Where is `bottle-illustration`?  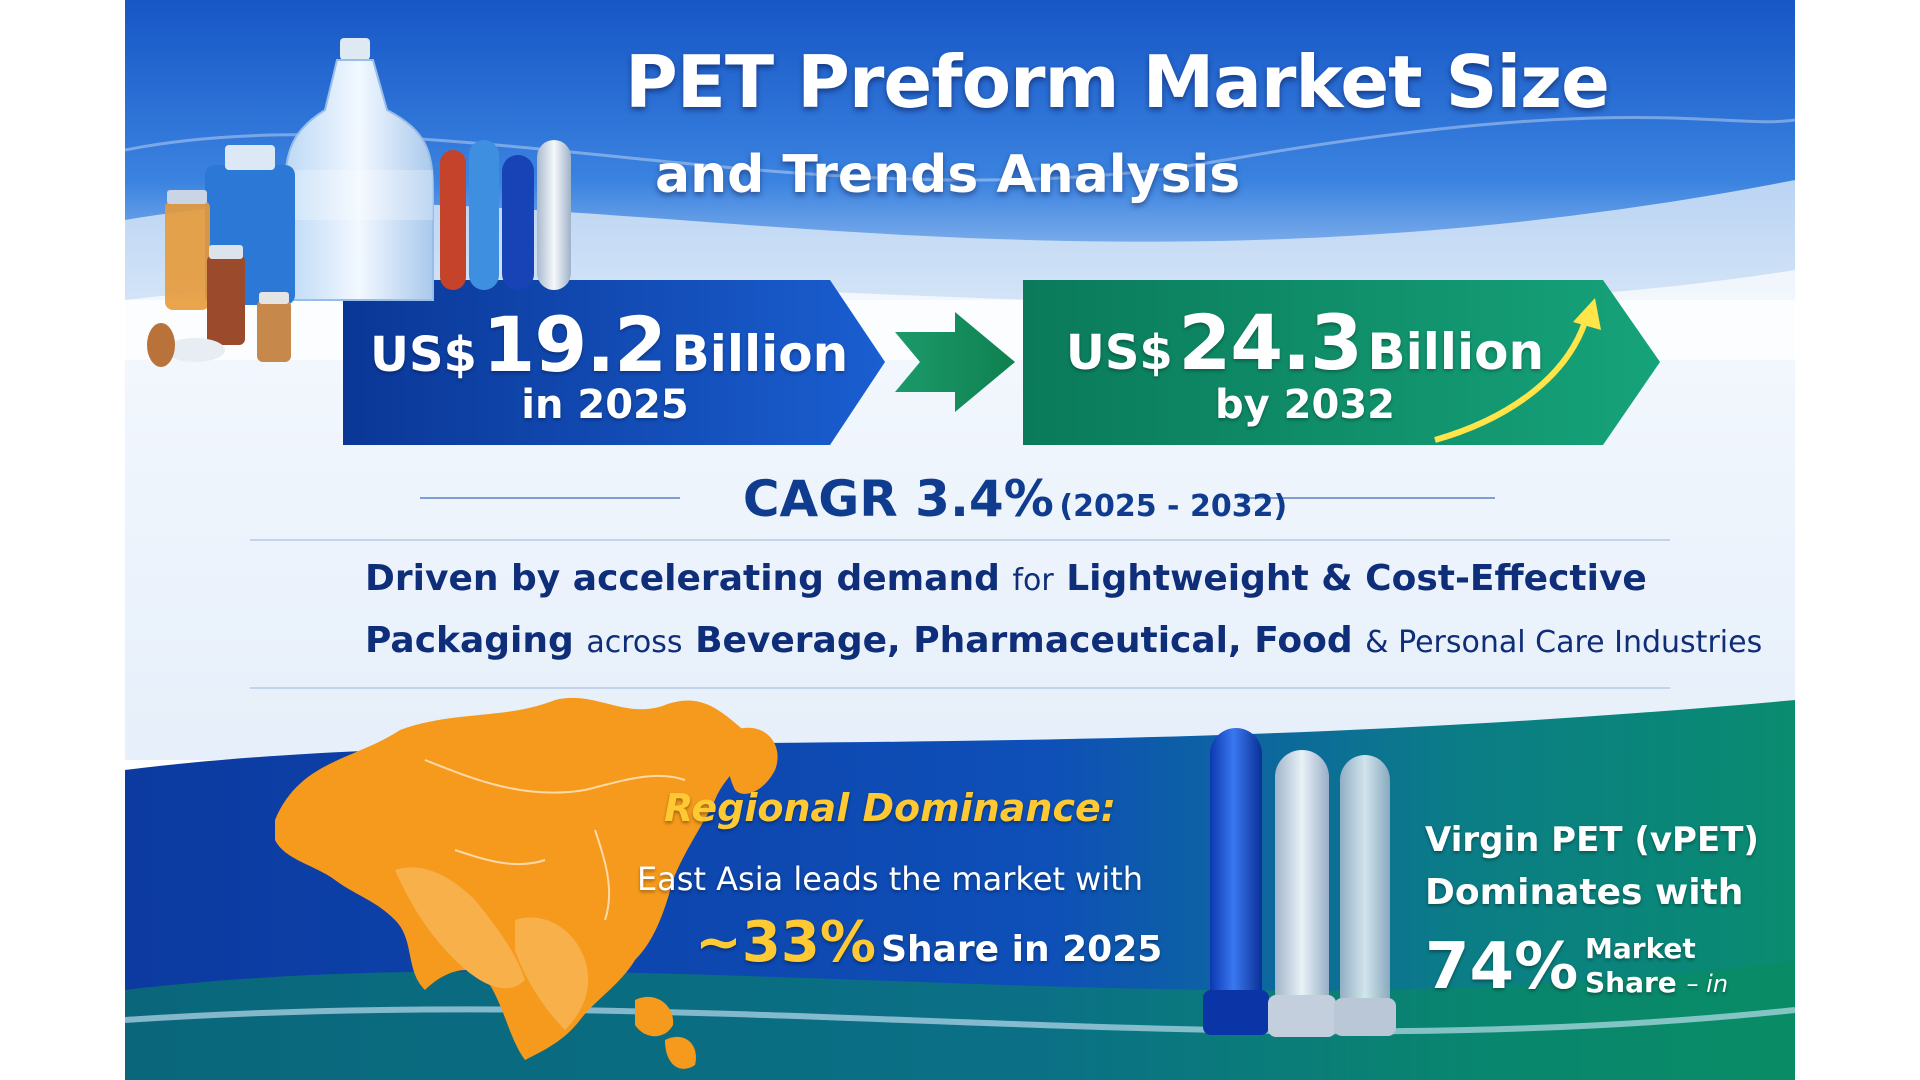
bottle-illustration is located at coordinates (359, 169).